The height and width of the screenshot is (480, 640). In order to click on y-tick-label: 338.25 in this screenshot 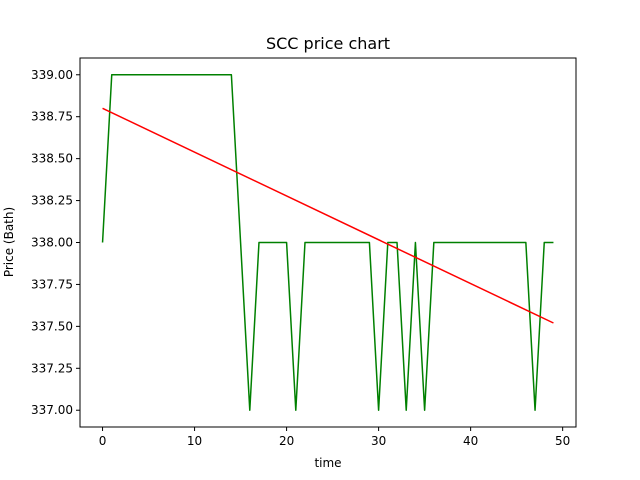, I will do `click(52, 201)`.